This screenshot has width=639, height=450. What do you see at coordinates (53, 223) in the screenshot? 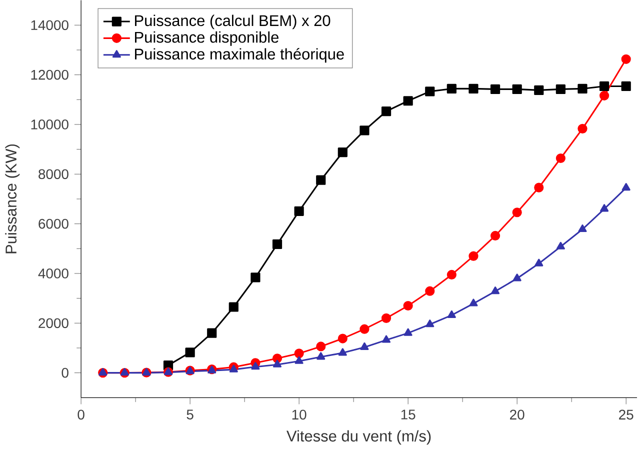
I see `y-tick-label: 6000` at bounding box center [53, 223].